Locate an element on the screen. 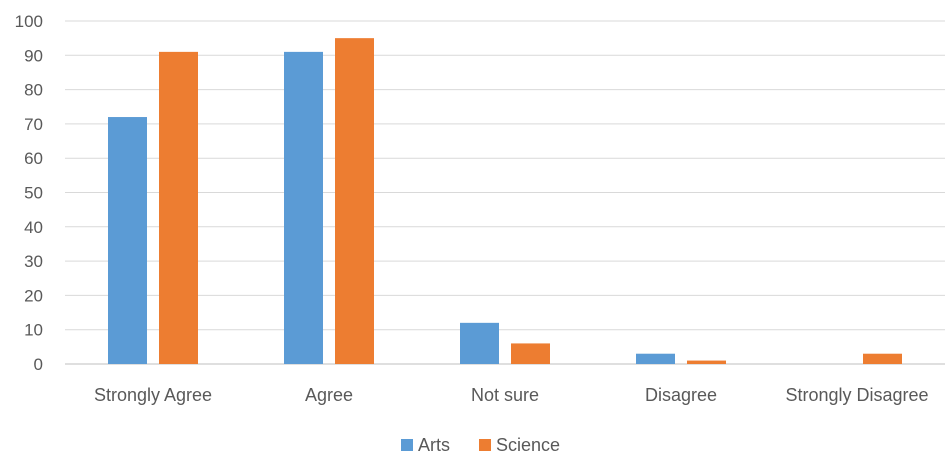 The height and width of the screenshot is (461, 946). bar-arts-strongly-agree is located at coordinates (127, 240).